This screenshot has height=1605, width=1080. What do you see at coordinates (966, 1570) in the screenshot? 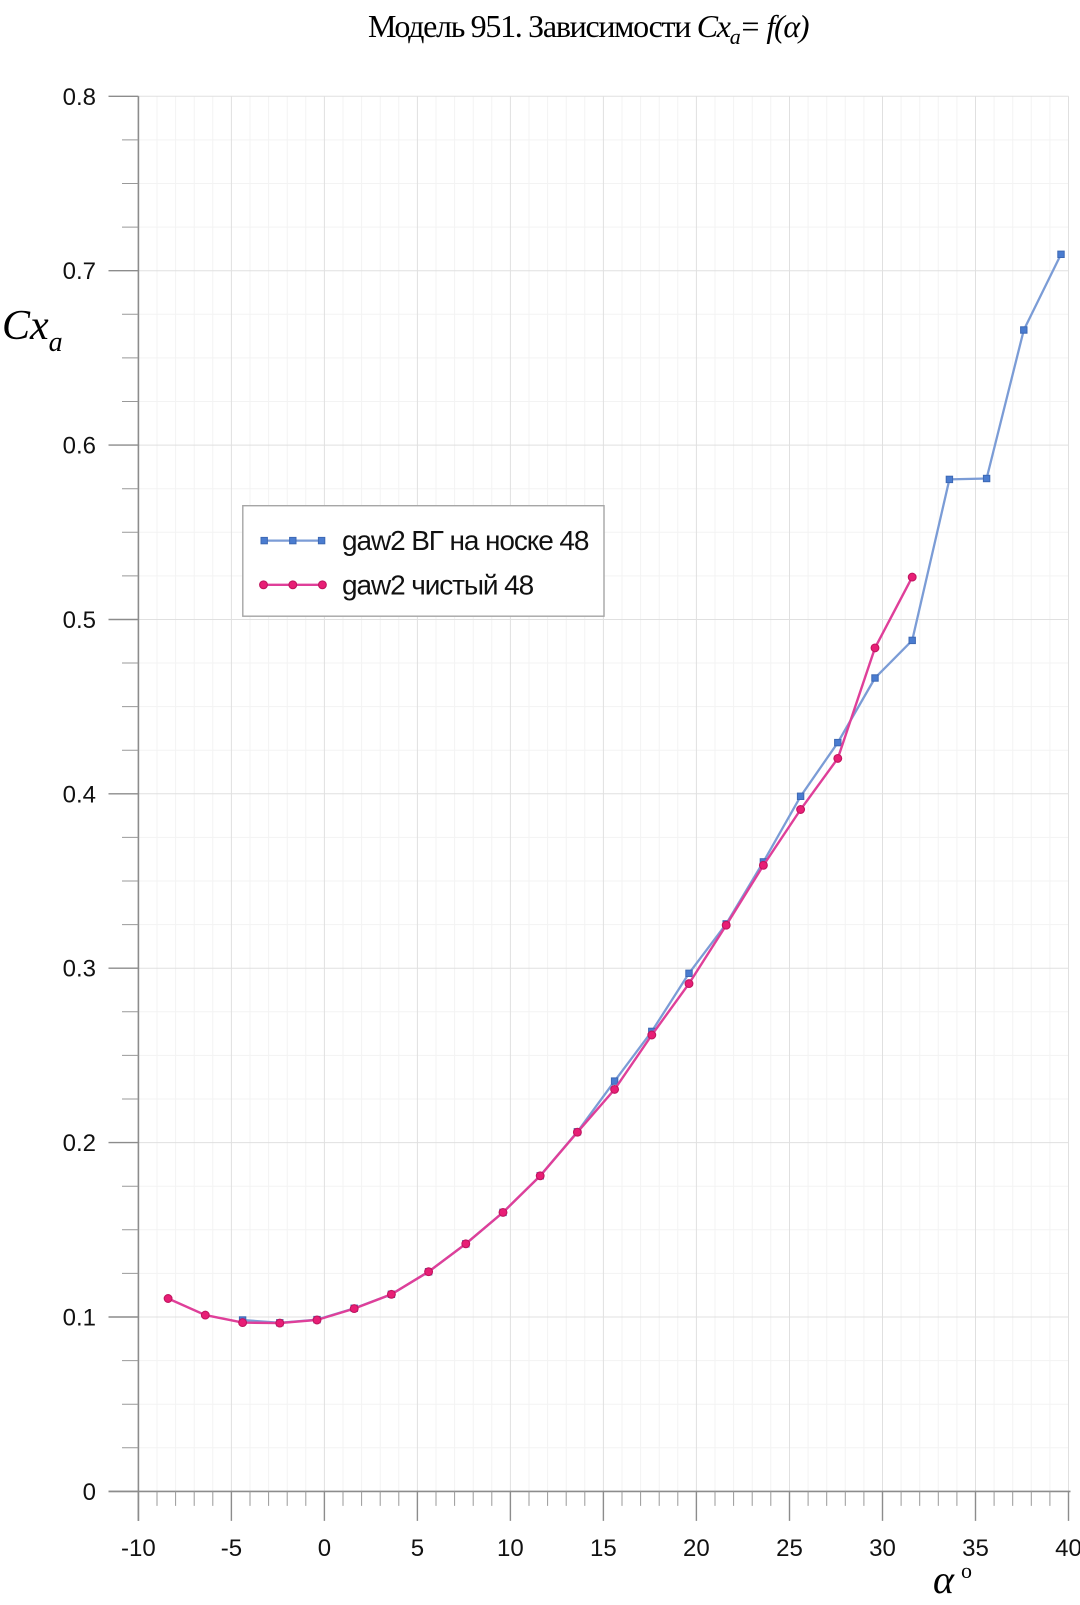
I see `svg-text: o` at bounding box center [966, 1570].